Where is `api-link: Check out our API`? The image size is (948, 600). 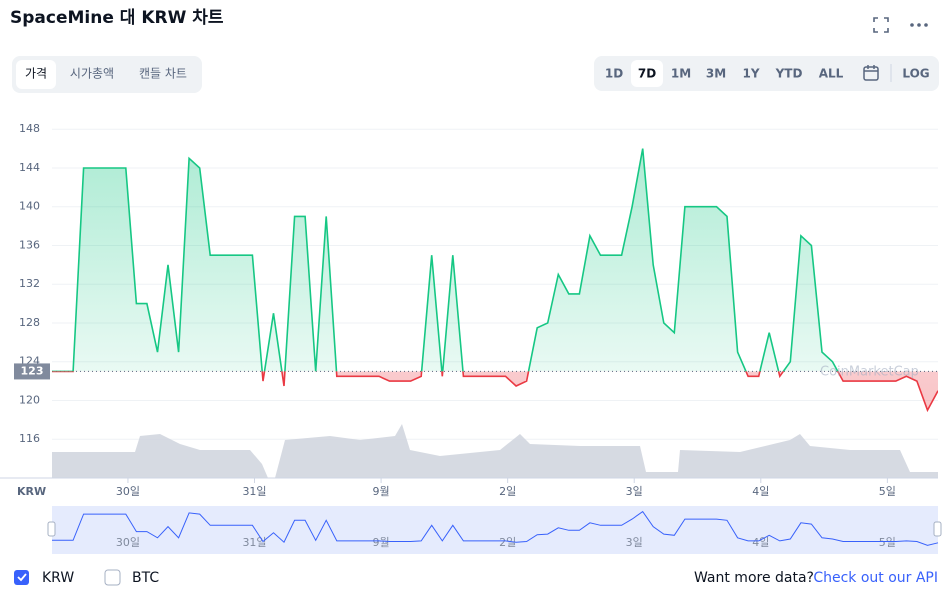 api-link: Check out our API is located at coordinates (875, 578).